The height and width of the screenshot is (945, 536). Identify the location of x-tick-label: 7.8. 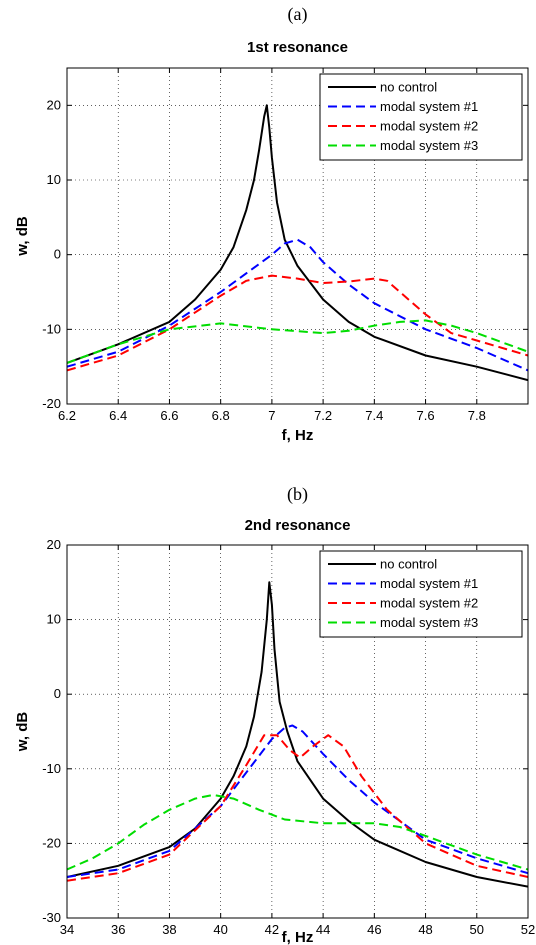
(477, 415).